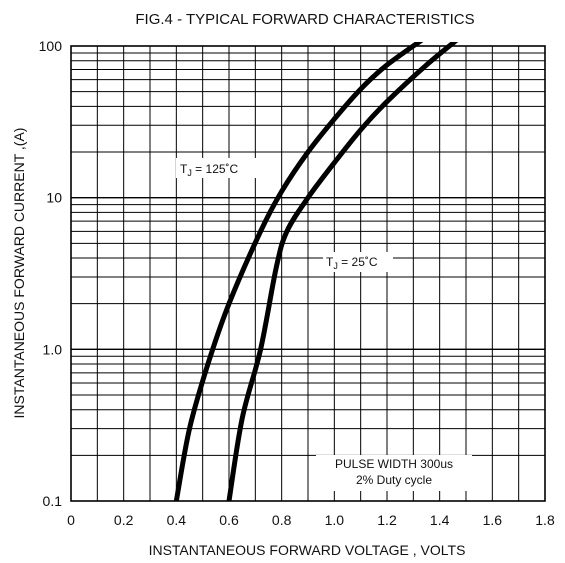 The image size is (565, 563). What do you see at coordinates (394, 464) in the screenshot?
I see `pulse-annotation-line1: PULSE WIDTH 300us` at bounding box center [394, 464].